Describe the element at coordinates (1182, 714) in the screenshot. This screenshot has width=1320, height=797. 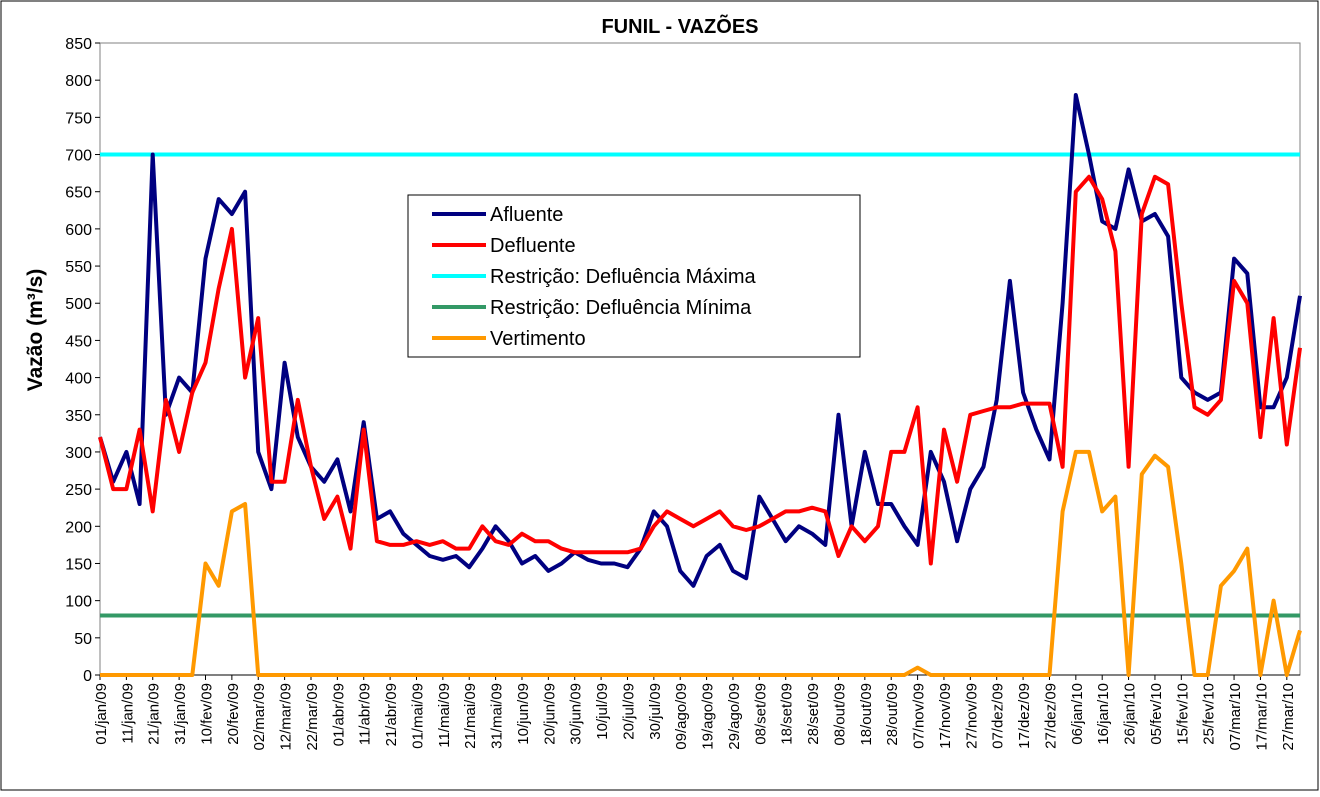
I see `x-tick-label: 15/fev/10` at that location.